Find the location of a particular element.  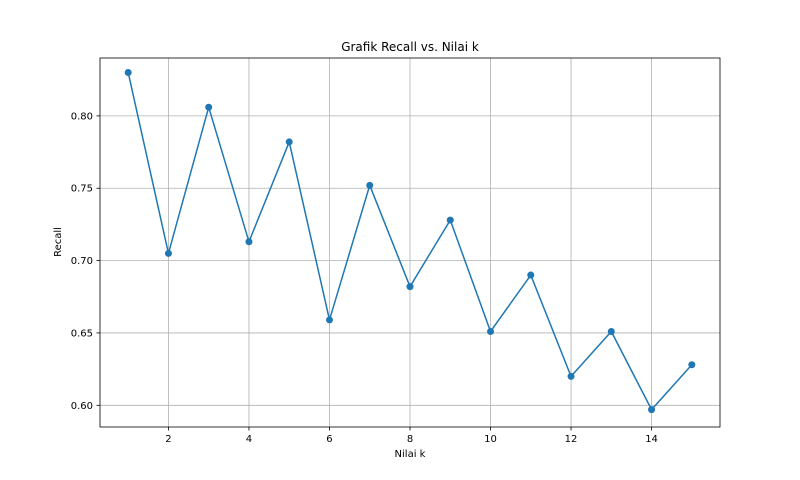

y-tick-label: 0.60 is located at coordinates (82, 406).